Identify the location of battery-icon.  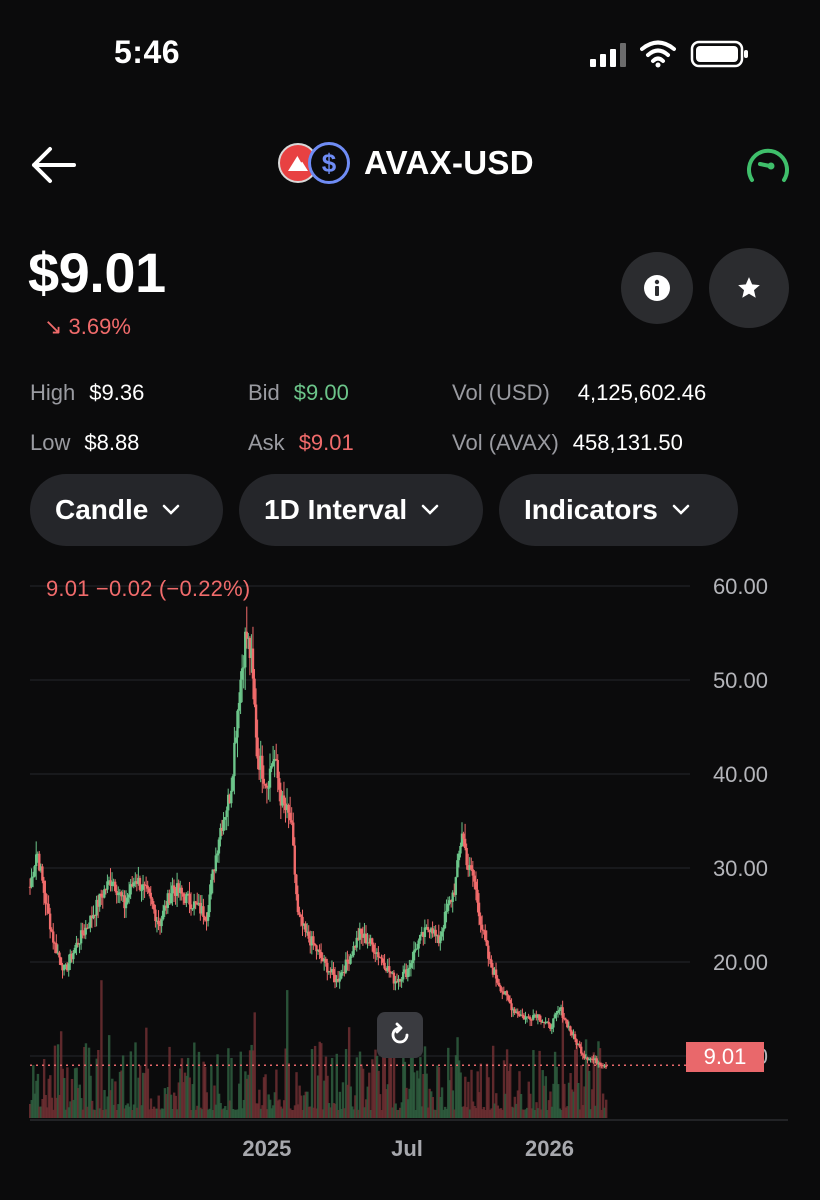
(719, 54).